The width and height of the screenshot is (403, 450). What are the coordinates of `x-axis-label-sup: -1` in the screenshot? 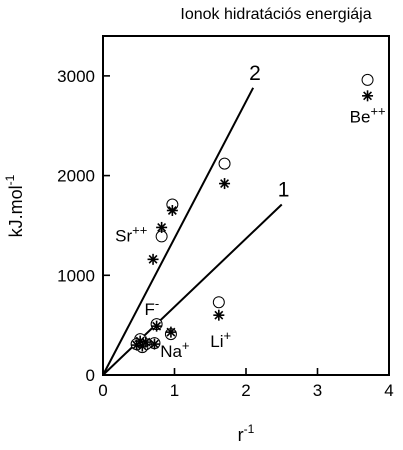 It's located at (249, 429).